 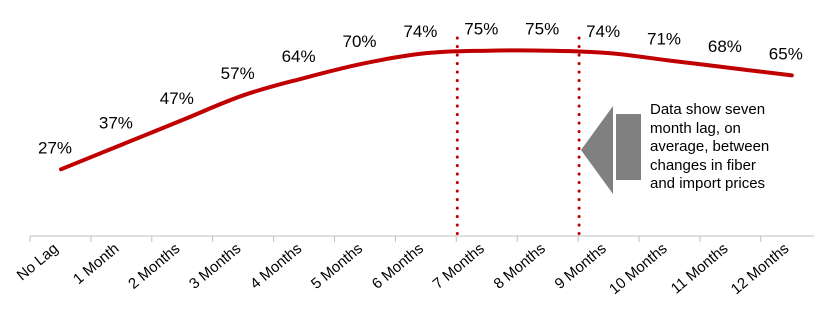 What do you see at coordinates (359, 41) in the screenshot?
I see `data-label: 70%` at bounding box center [359, 41].